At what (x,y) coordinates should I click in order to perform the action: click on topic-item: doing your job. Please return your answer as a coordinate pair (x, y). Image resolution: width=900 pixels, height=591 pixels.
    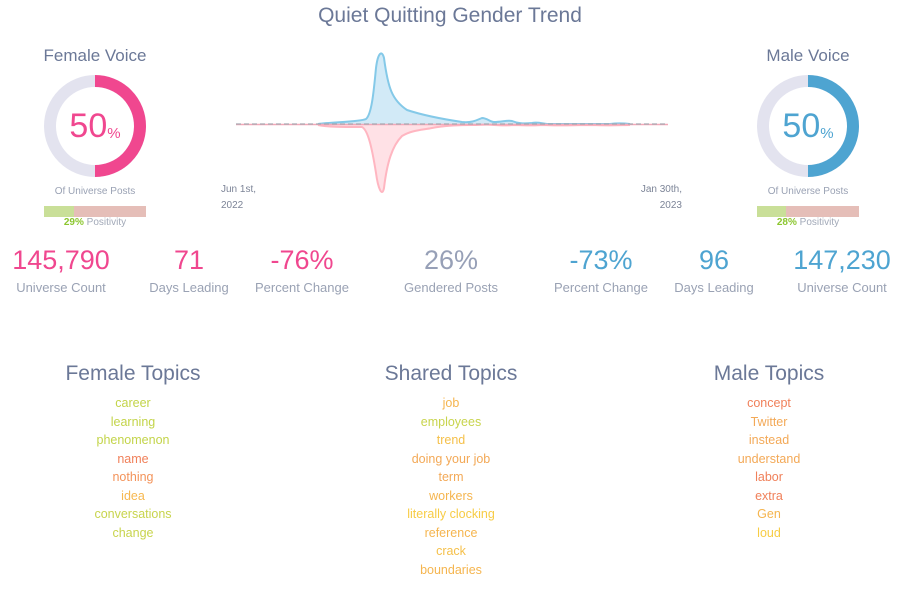
    Looking at the image, I should click on (451, 458).